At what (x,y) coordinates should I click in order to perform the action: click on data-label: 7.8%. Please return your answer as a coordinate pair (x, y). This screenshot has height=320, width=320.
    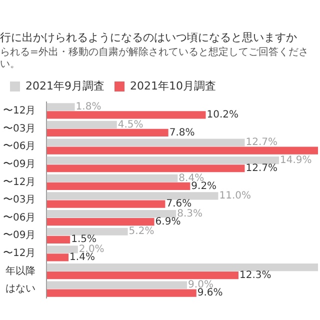
    Looking at the image, I should click on (182, 132).